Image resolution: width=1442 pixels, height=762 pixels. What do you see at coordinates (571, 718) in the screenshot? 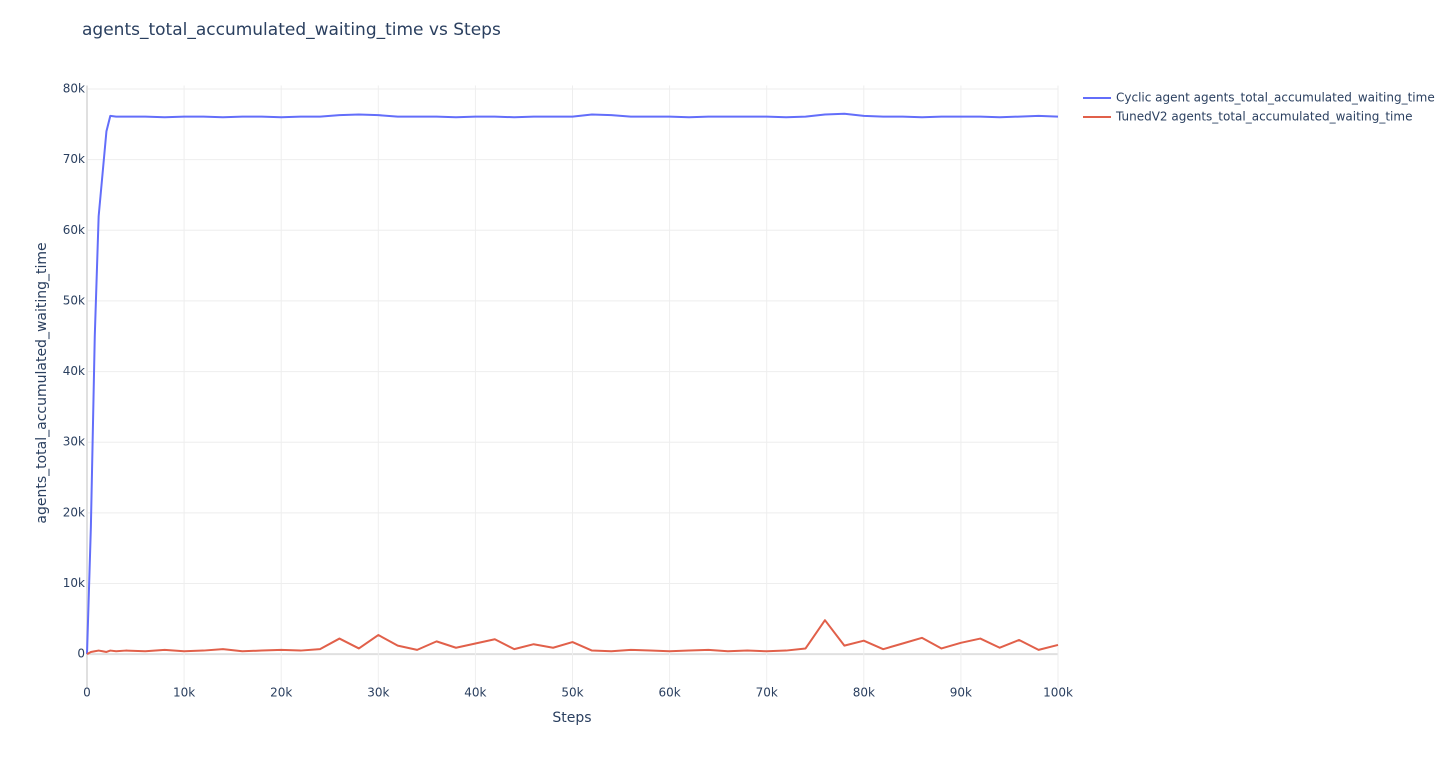
I see `x-axis-title: Steps` at bounding box center [571, 718].